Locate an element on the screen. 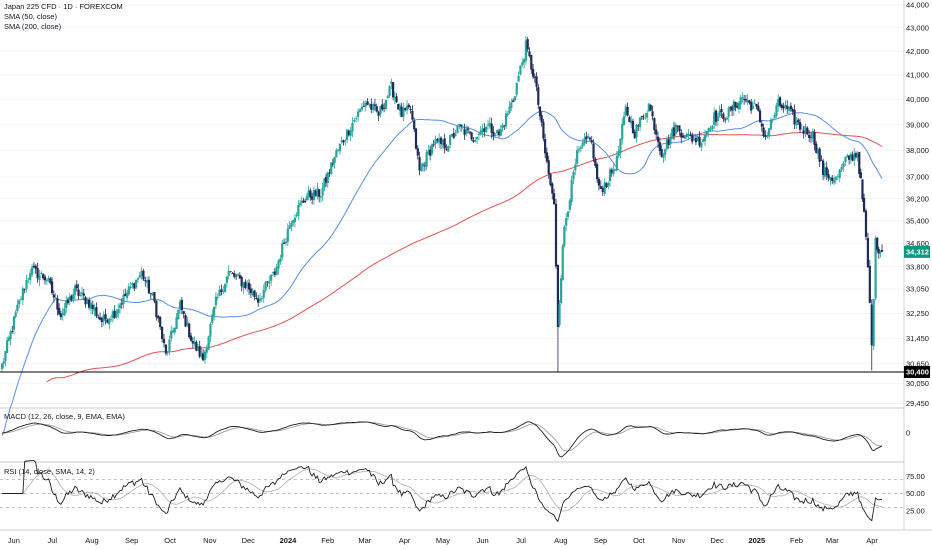 This screenshot has width=932, height=550. chart-title: Japan 225 CFD · 1D · FOREXCOM is located at coordinates (63, 6).